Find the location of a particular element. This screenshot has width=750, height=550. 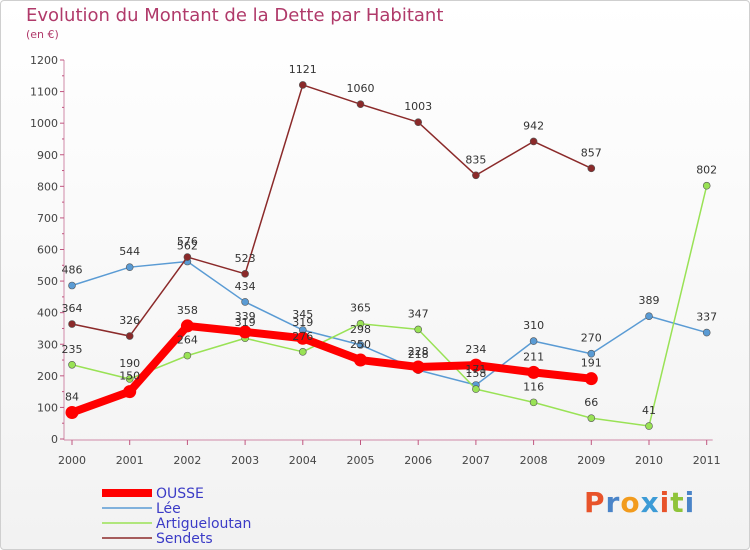

data-label: 576 is located at coordinates (187, 241).